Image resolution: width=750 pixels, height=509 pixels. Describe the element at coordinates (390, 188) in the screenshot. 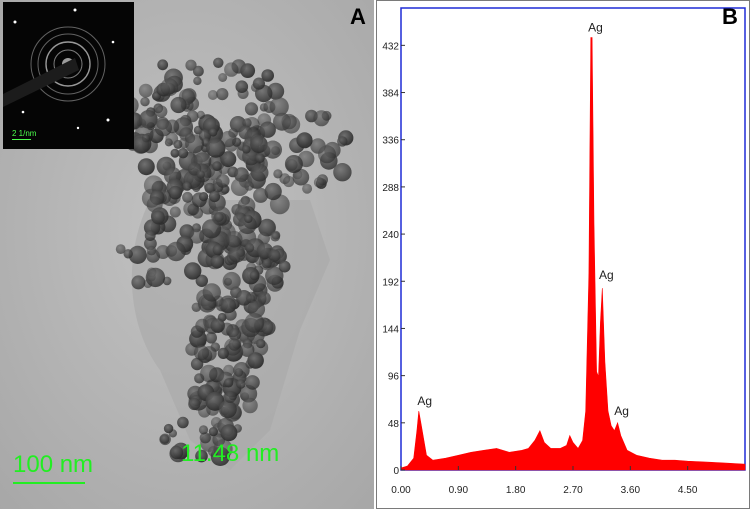

I see `y-tick-label: 288` at that location.